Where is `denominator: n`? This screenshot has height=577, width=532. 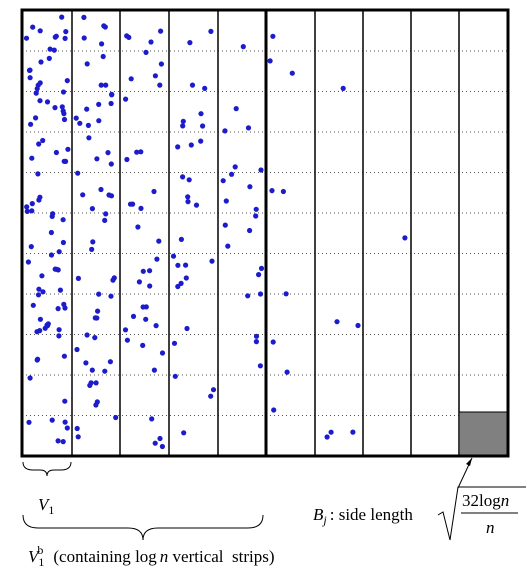 denominator: n is located at coordinates (490, 527).